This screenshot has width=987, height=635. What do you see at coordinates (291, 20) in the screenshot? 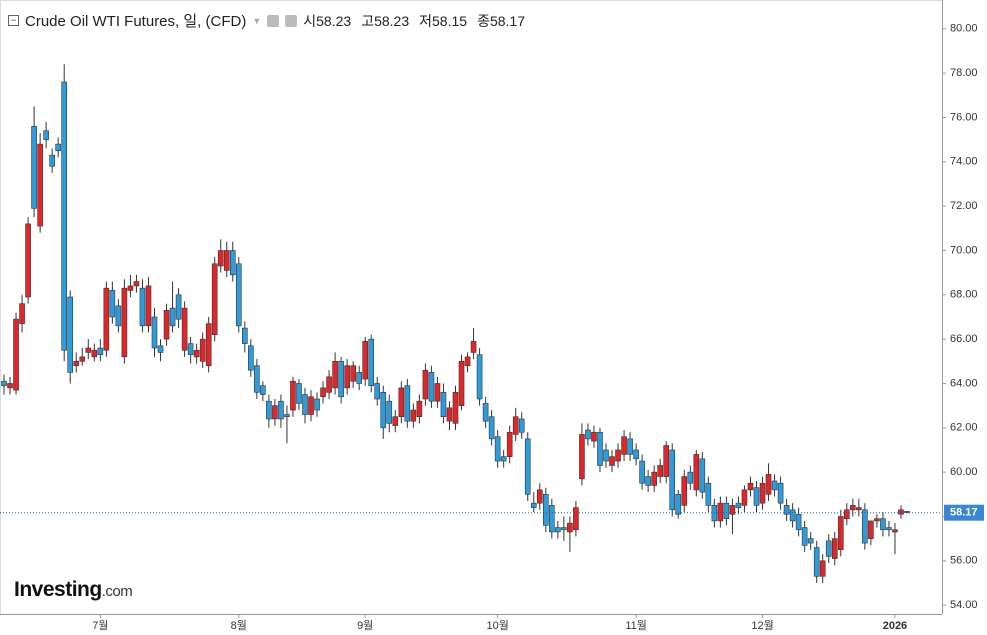
I see `settings-icon` at bounding box center [291, 20].